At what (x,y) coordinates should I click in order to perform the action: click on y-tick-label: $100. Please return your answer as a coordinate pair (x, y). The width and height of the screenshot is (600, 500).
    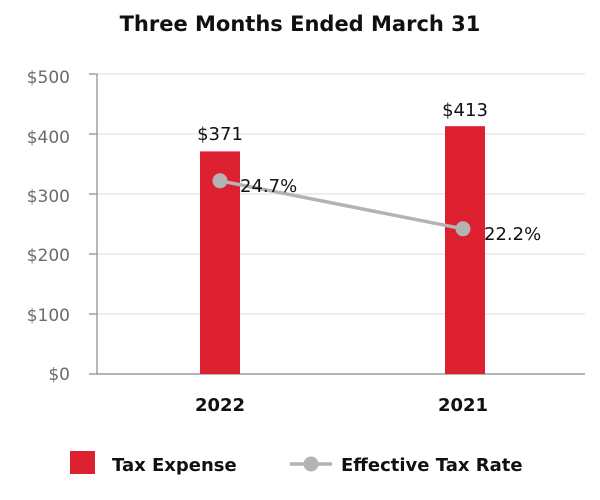
    Looking at the image, I should click on (48, 316).